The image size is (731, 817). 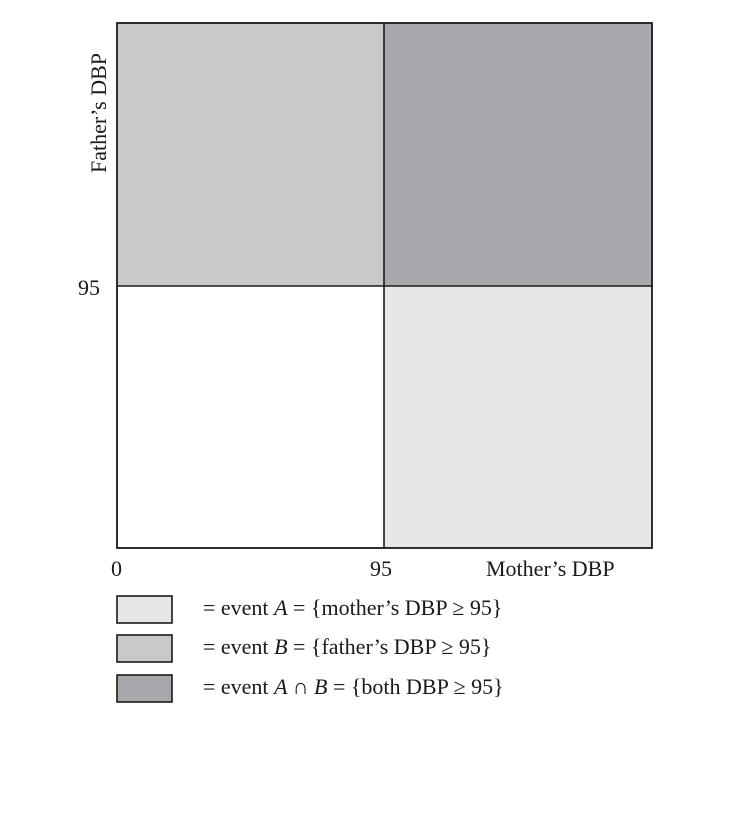 I want to click on legend-event-name: A, so click(x=281, y=607).